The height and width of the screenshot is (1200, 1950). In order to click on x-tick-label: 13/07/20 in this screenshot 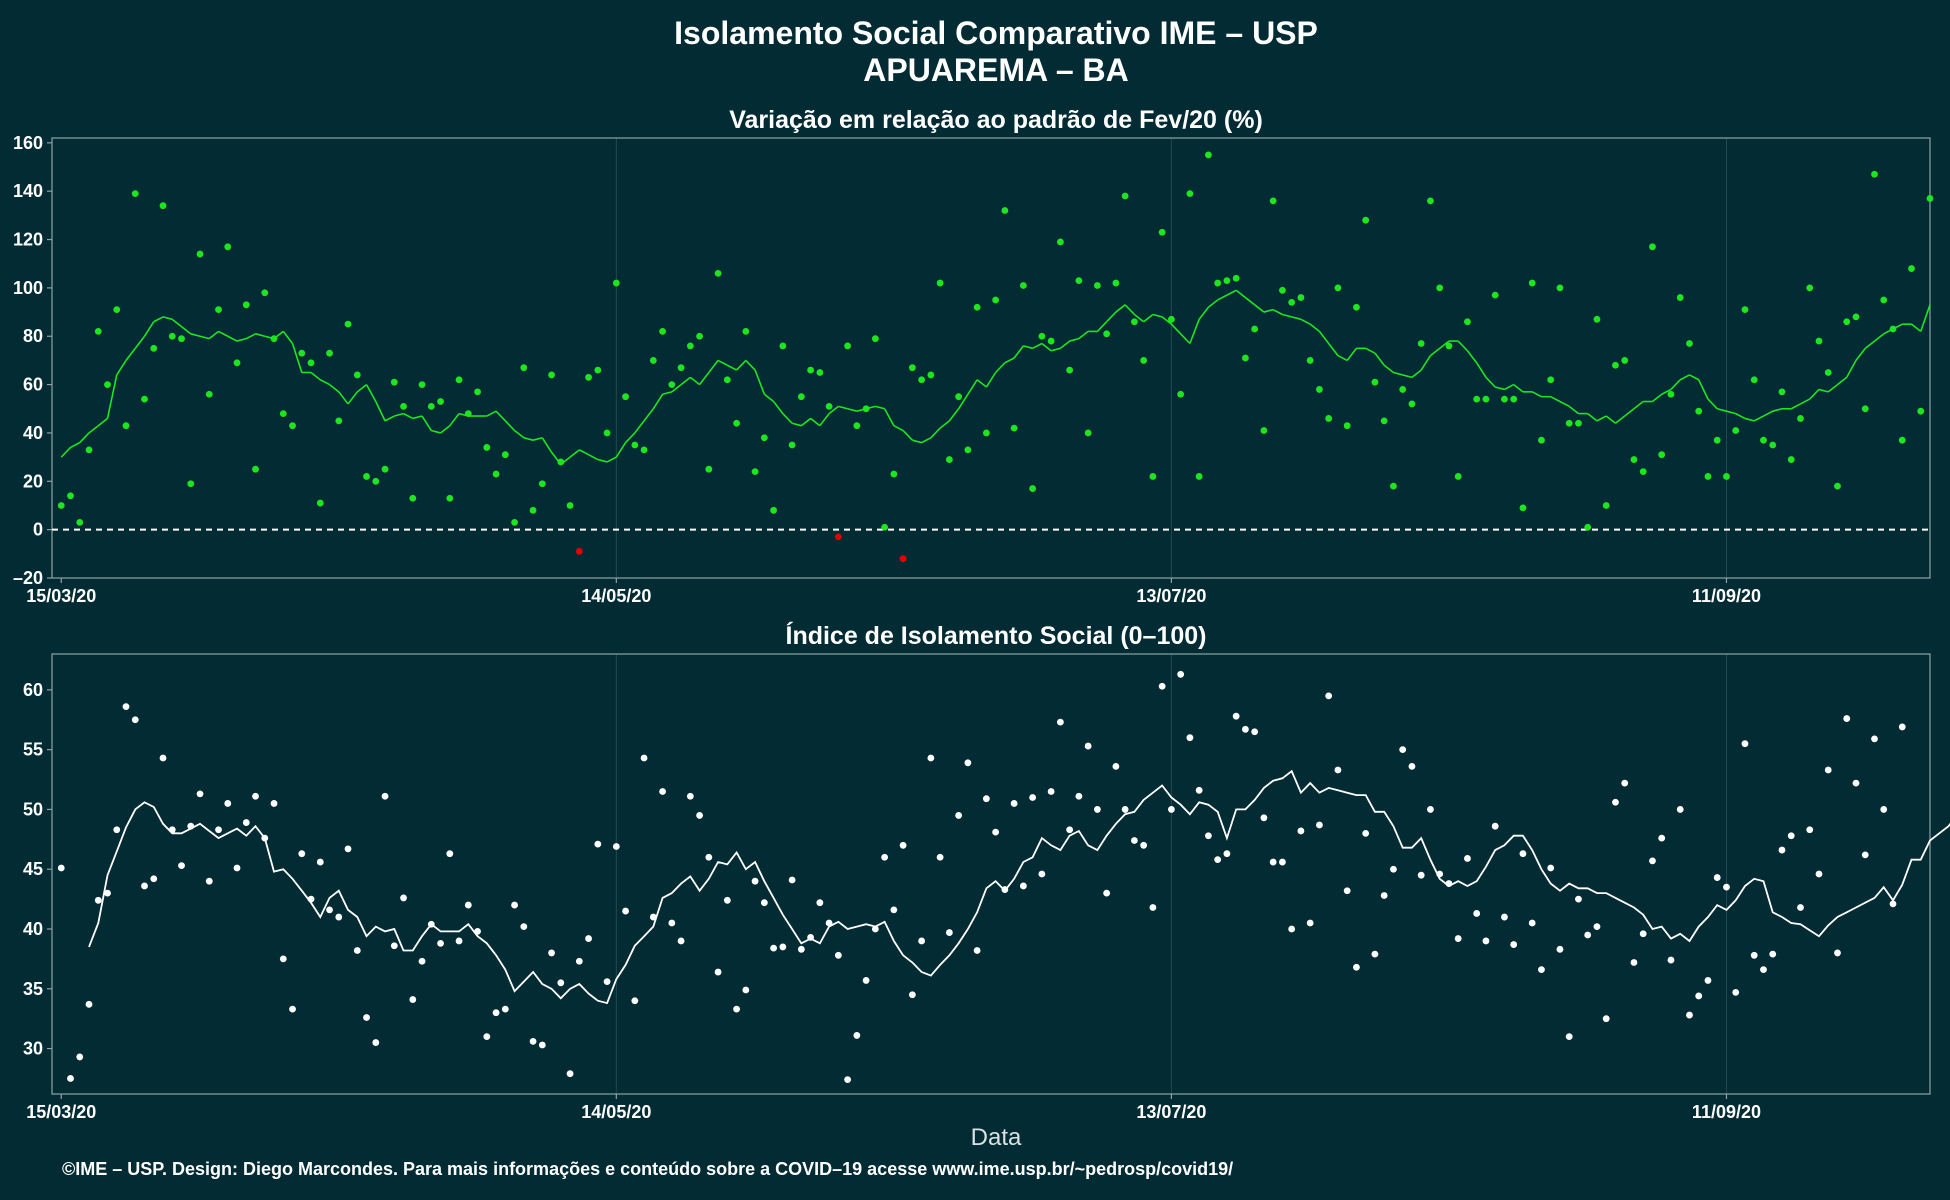, I will do `click(1171, 596)`.